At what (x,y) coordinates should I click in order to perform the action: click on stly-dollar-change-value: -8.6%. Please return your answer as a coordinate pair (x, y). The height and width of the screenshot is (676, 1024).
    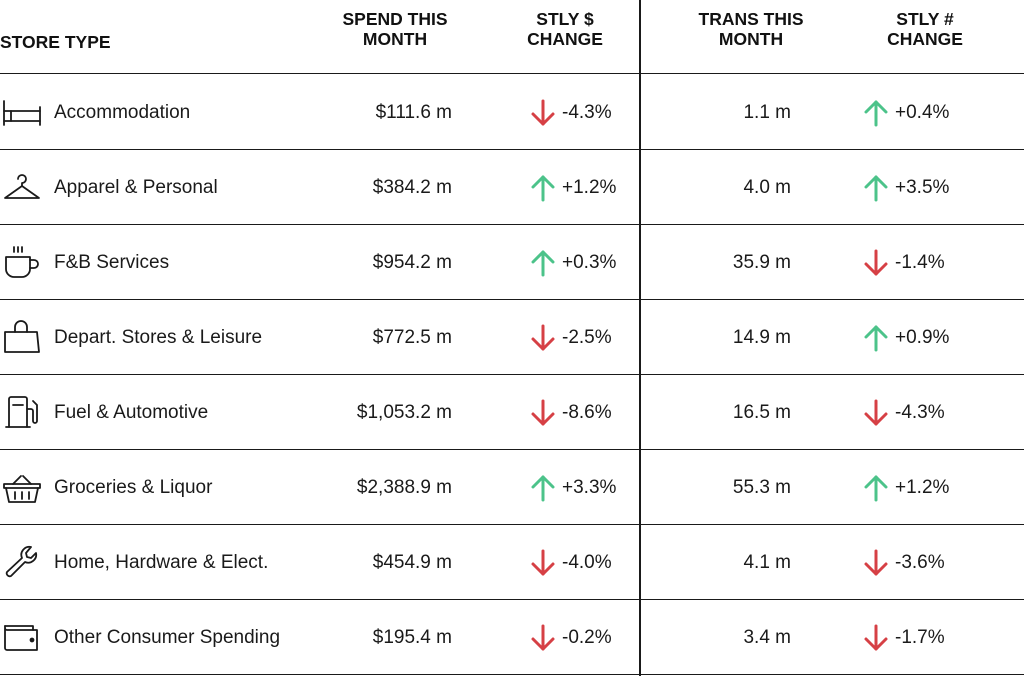
    Looking at the image, I should click on (587, 412).